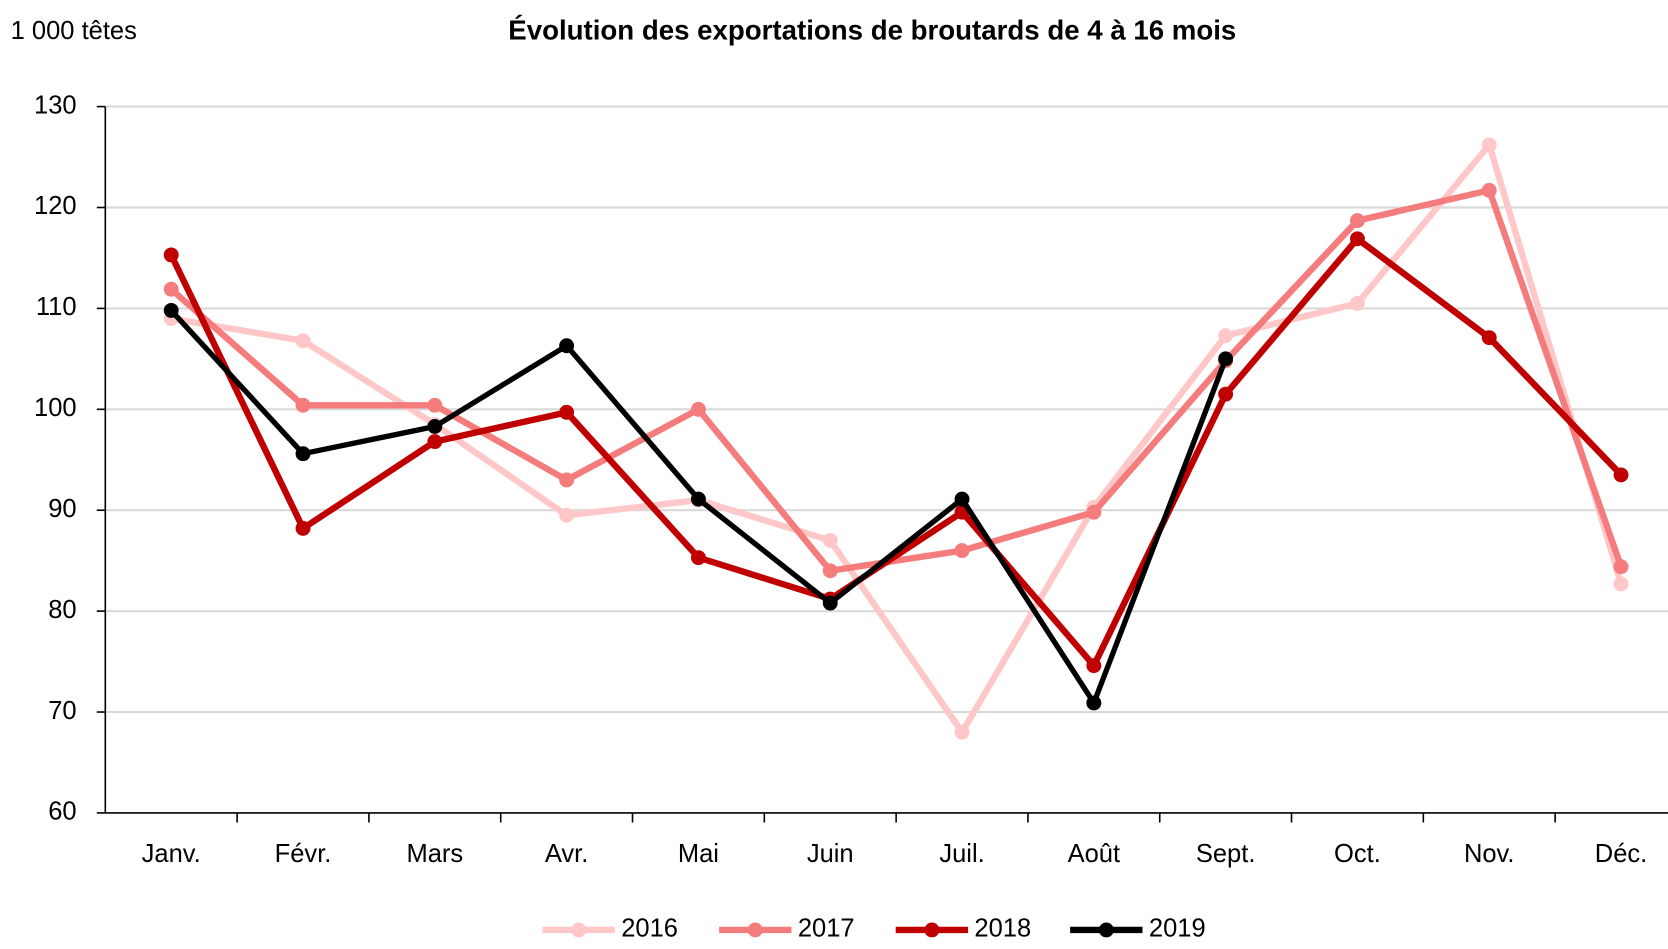  Describe the element at coordinates (55, 206) in the screenshot. I see `y-tick-label: 120` at that location.